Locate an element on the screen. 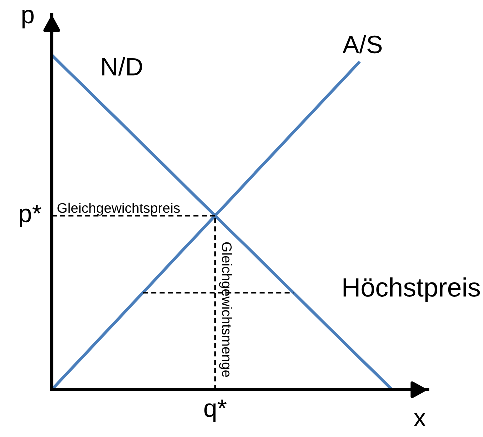  ref-line-label: Höchstpreis is located at coordinates (412, 290).